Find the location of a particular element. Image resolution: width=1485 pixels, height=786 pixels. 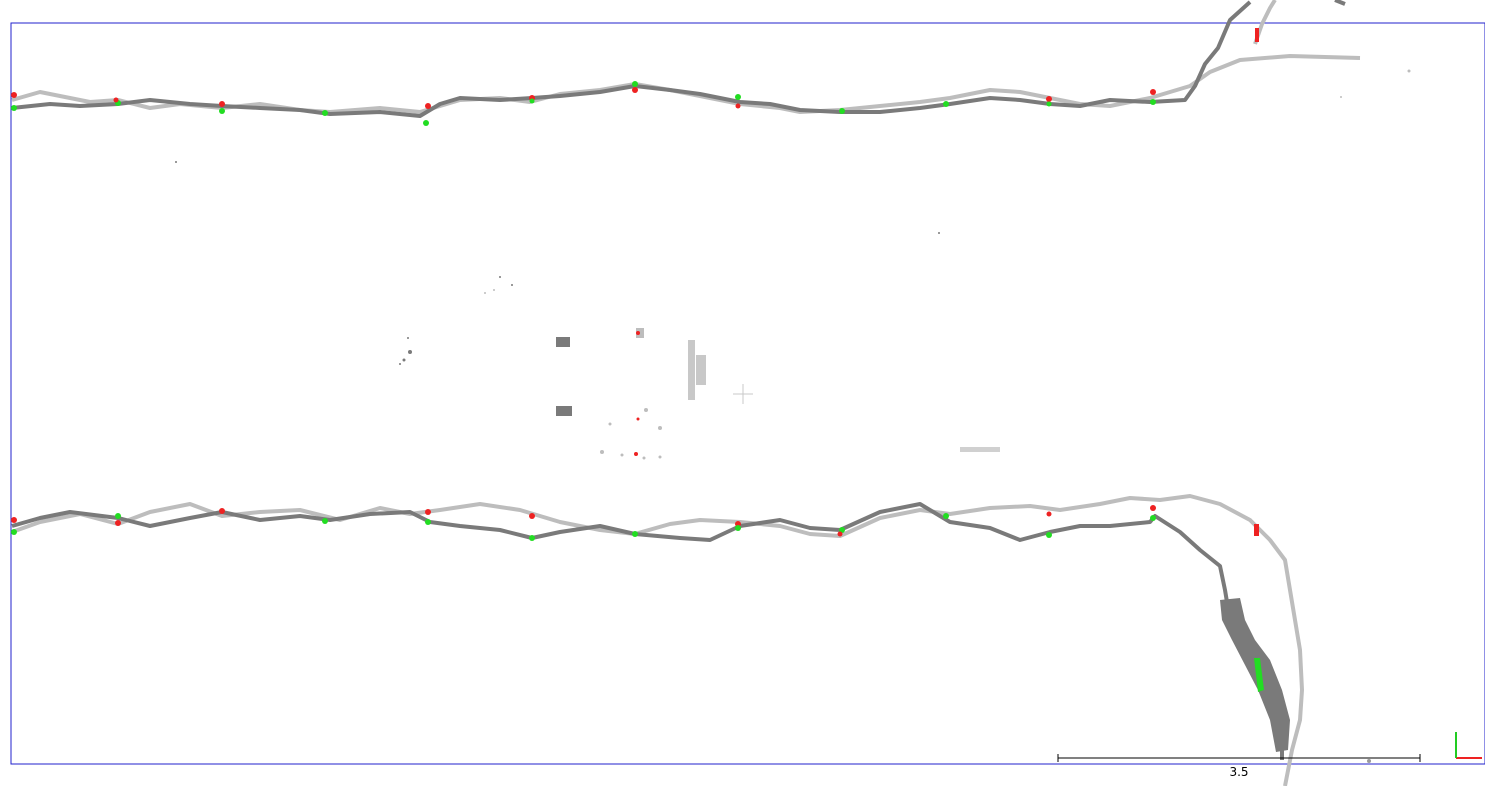

bottom-right-dense-region is located at coordinates (1255, 675).